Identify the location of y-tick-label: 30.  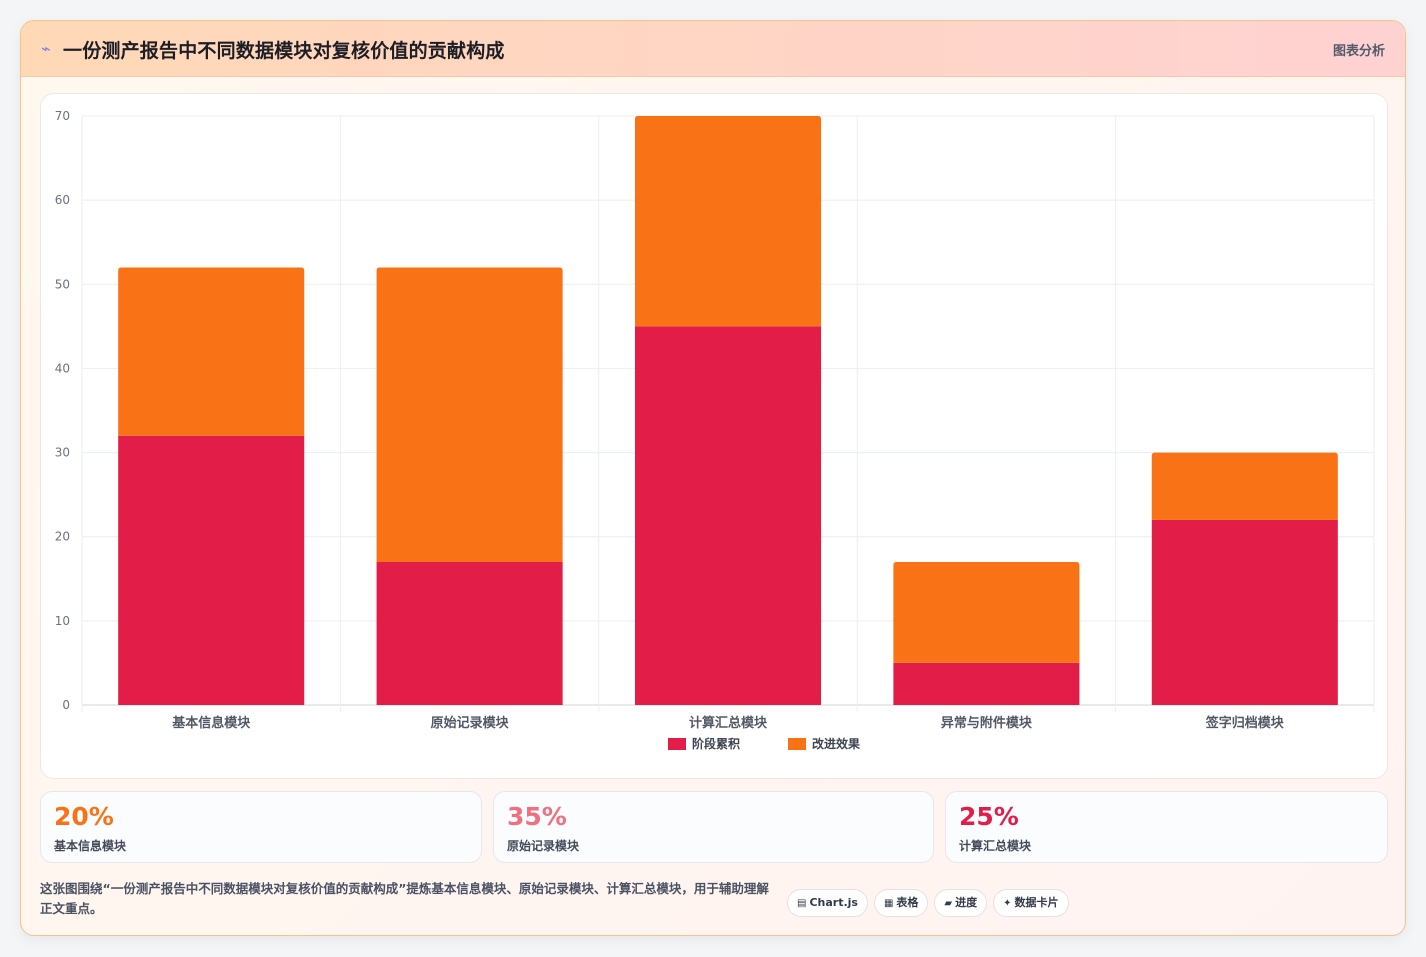
(62, 453).